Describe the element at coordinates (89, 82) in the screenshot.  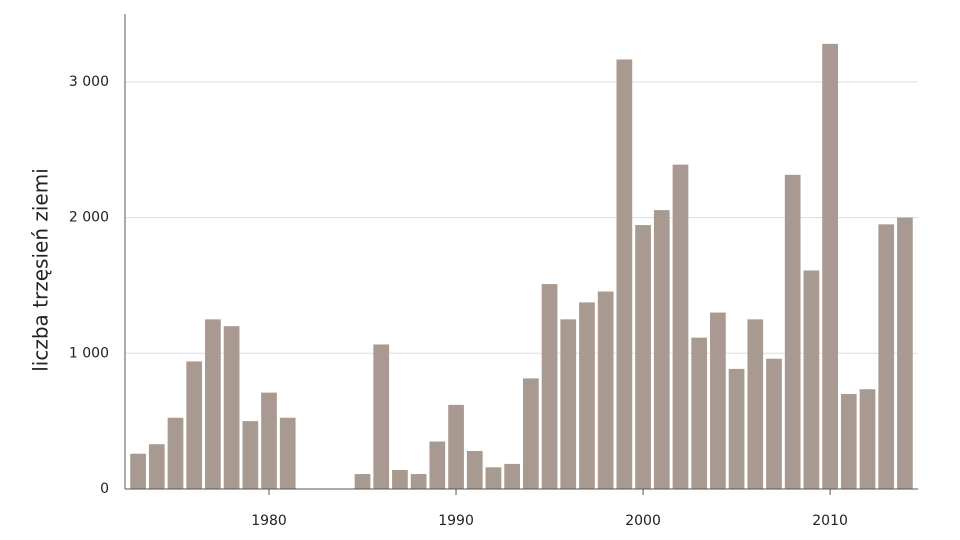
I see `y-tick-label: 3 000` at that location.